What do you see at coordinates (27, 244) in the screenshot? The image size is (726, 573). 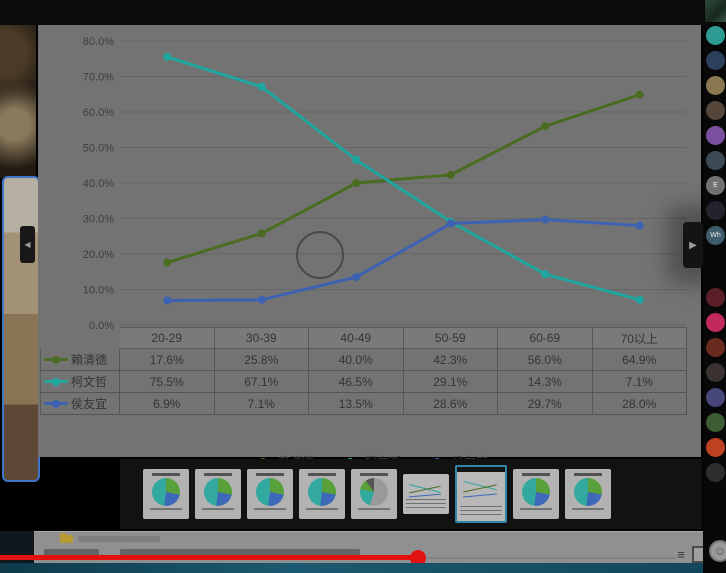 I see `prev-slide-button: ◀` at bounding box center [27, 244].